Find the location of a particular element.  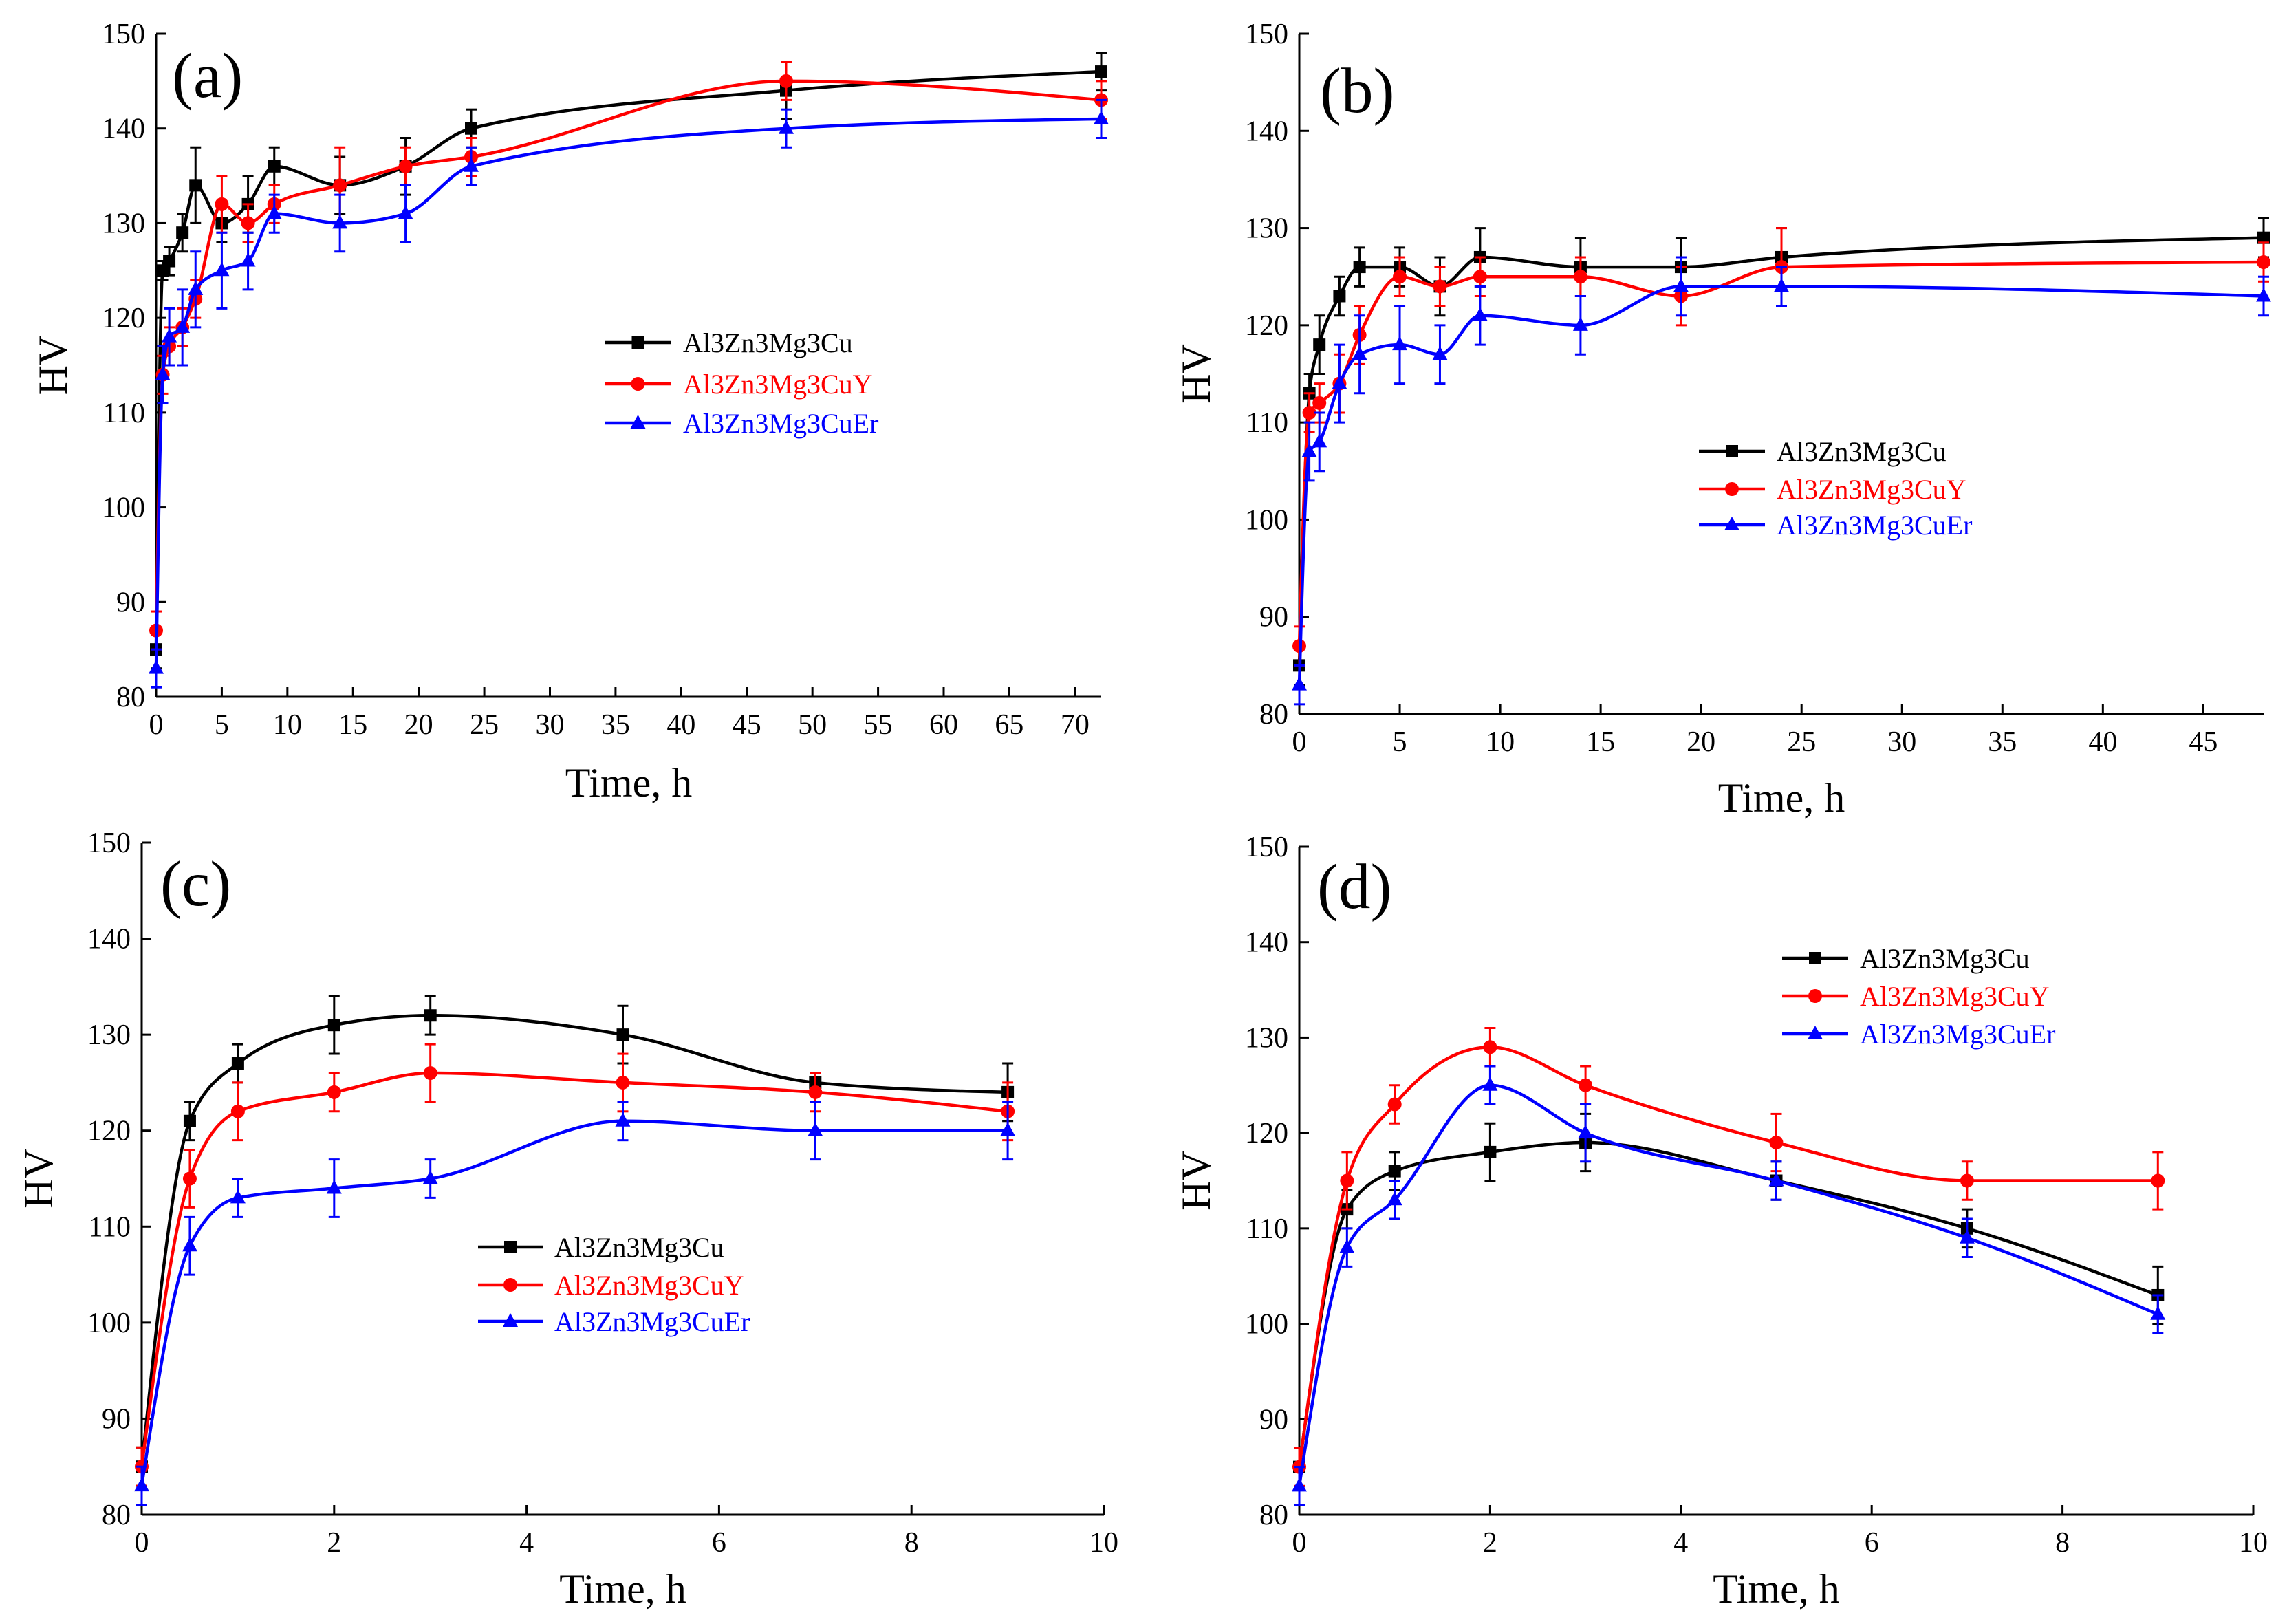

y-tick-label: 140 is located at coordinates (1266, 131).